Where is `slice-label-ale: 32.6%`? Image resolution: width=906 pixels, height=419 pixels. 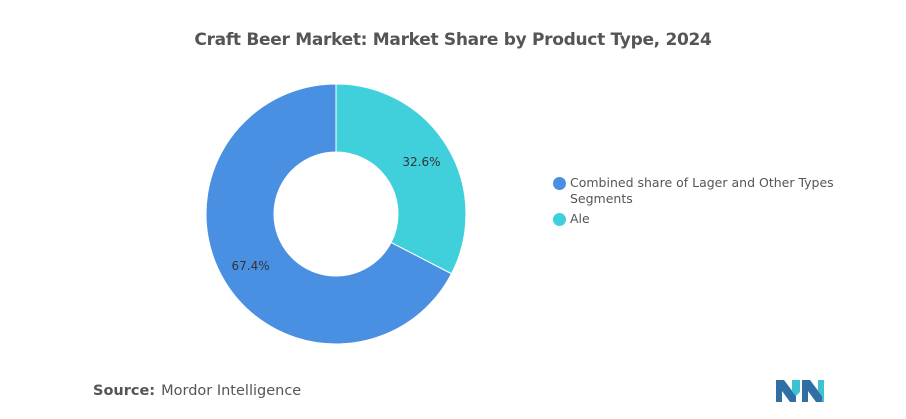
slice-label-ale: 32.6% is located at coordinates (421, 162).